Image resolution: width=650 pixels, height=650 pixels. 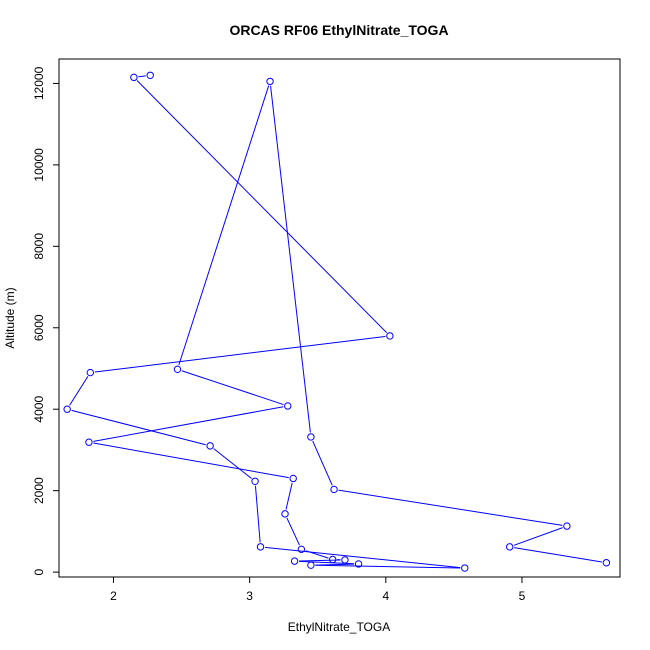 What do you see at coordinates (39, 409) in the screenshot?
I see `y-tick-label: 4000` at bounding box center [39, 409].